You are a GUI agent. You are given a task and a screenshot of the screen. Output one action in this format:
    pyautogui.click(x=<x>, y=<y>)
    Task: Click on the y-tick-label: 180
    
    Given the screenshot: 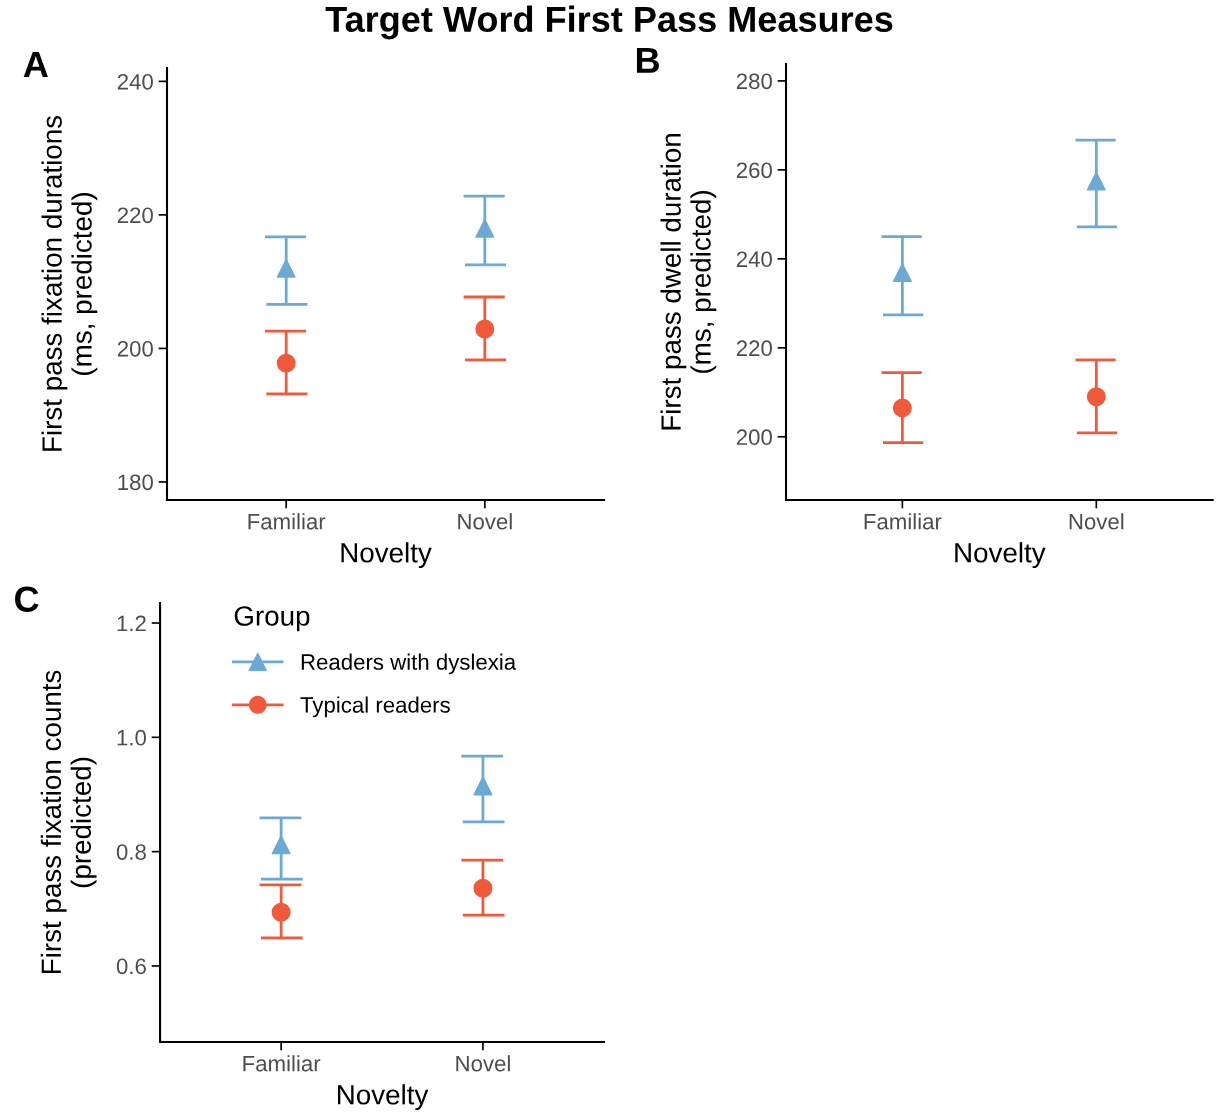 What is the action you would take?
    pyautogui.click(x=135, y=482)
    